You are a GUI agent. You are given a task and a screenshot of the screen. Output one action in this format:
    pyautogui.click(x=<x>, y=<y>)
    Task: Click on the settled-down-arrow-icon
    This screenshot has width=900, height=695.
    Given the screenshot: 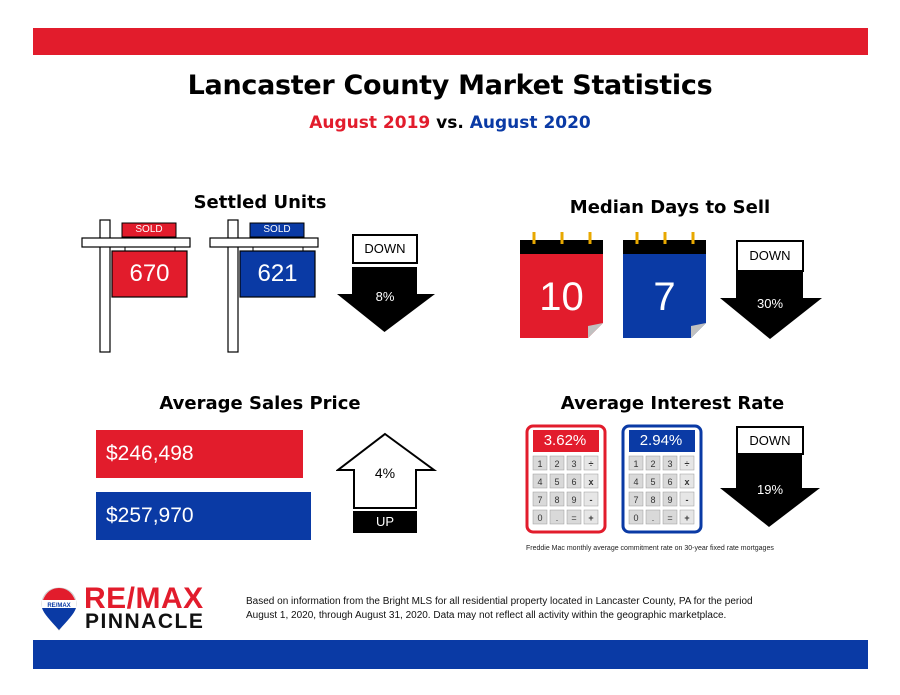 What is the action you would take?
    pyautogui.click(x=386, y=299)
    